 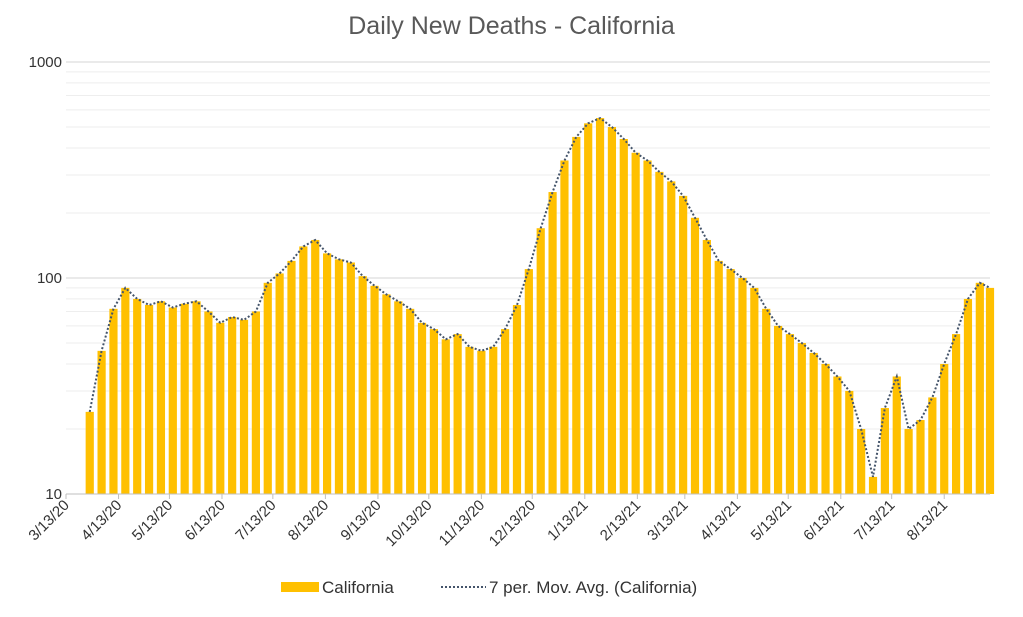 What do you see at coordinates (358, 587) in the screenshot?
I see `legend-label-bar: California` at bounding box center [358, 587].